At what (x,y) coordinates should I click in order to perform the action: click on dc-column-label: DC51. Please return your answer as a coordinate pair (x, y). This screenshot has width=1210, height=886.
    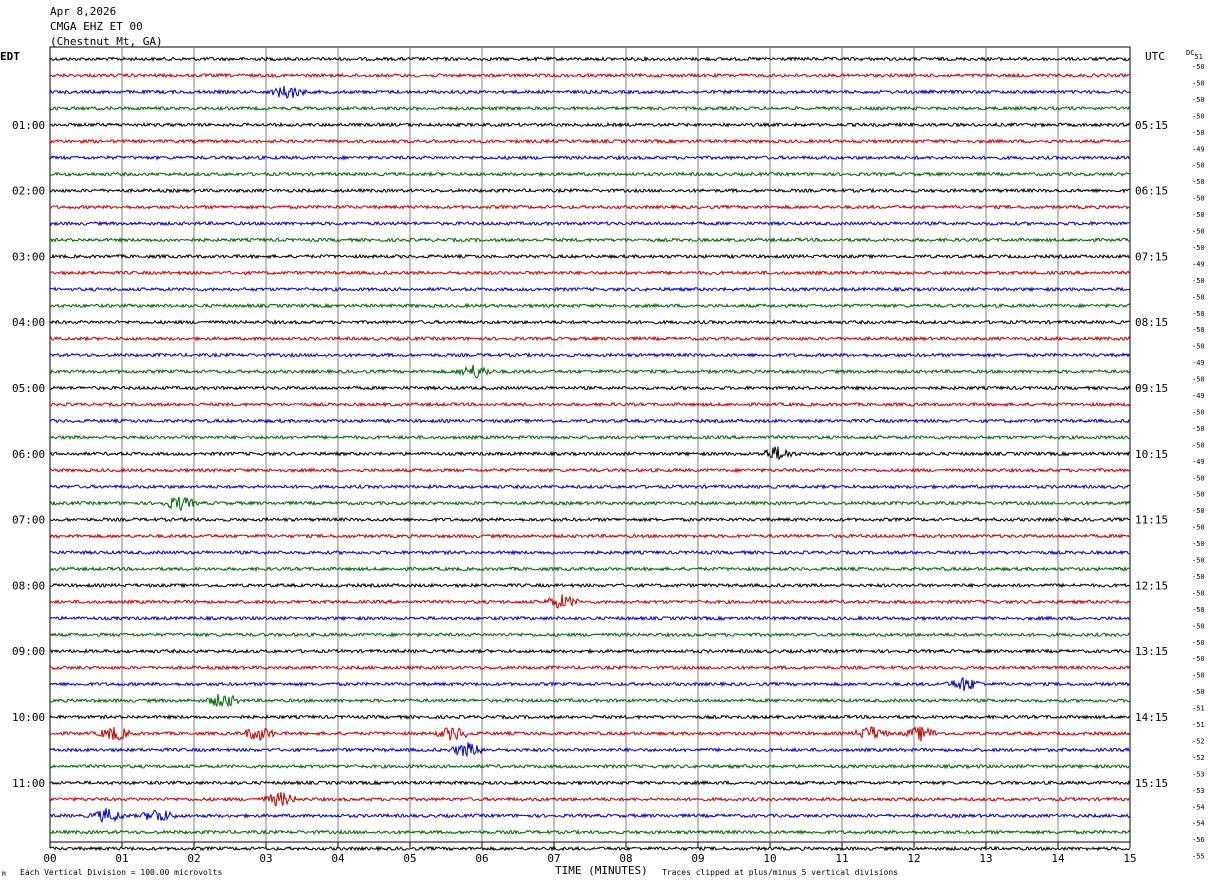
    Looking at the image, I should click on (1194, 55).